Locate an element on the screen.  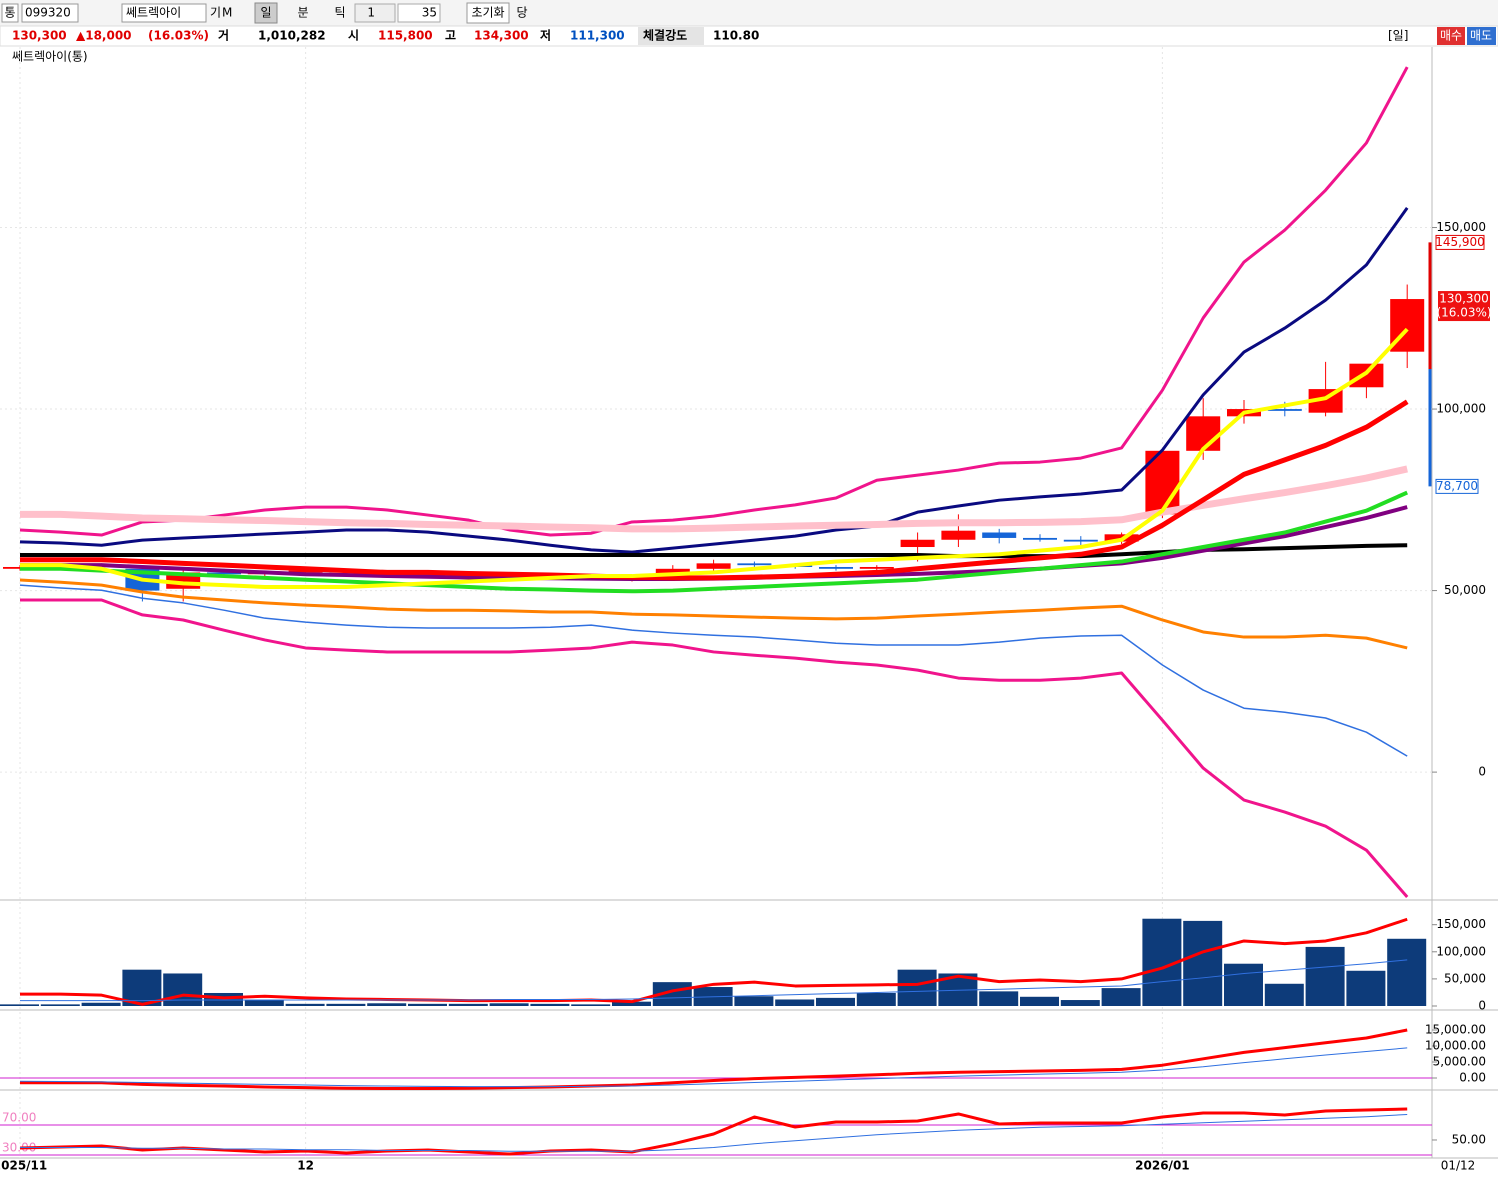
buy: 매수 is located at coordinates (1451, 36).